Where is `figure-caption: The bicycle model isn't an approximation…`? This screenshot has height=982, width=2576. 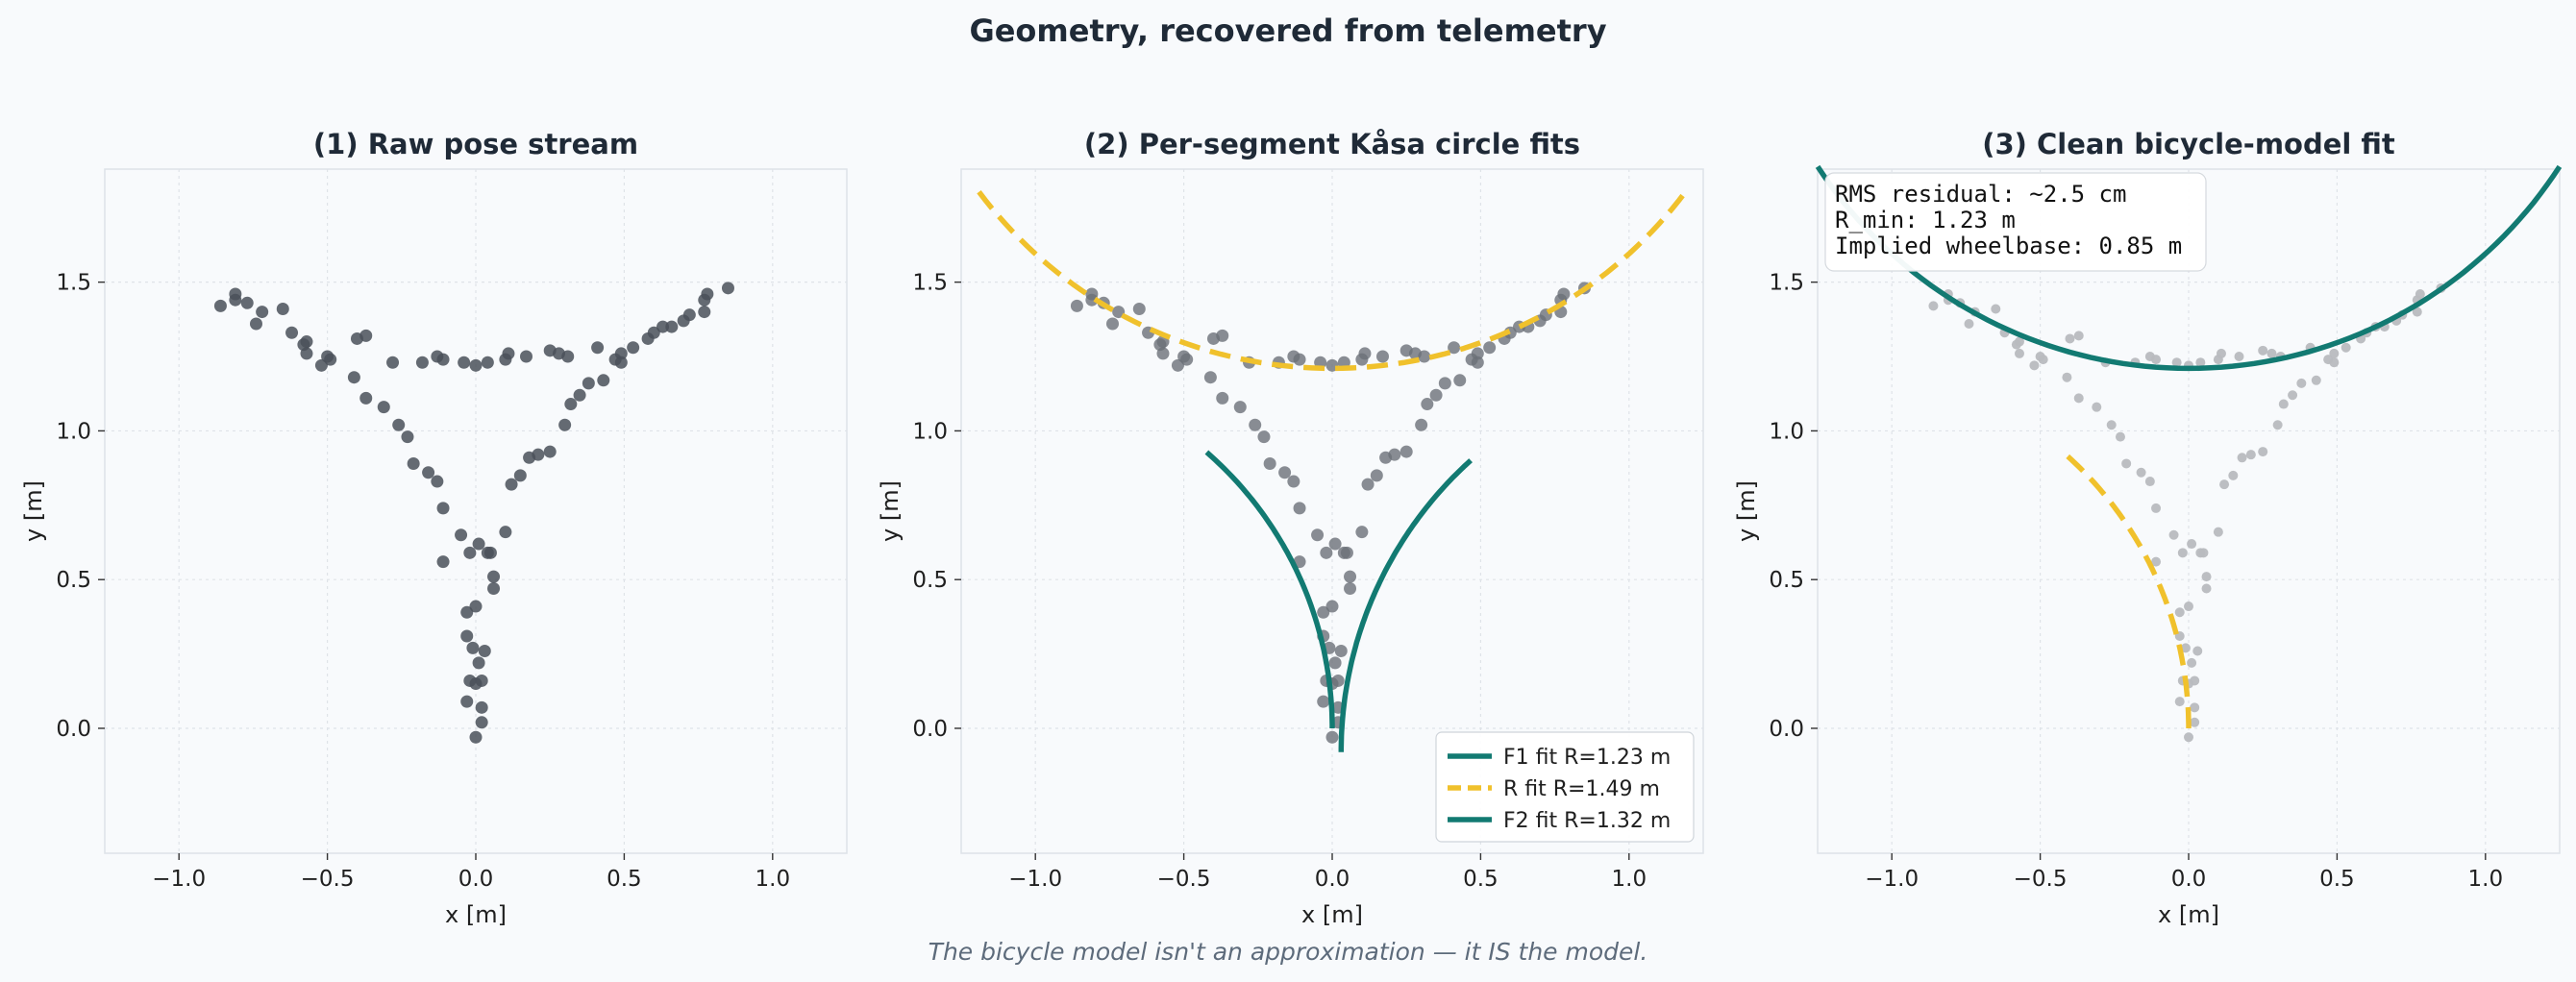
figure-caption: The bicycle model isn't an approximation… is located at coordinates (1288, 952).